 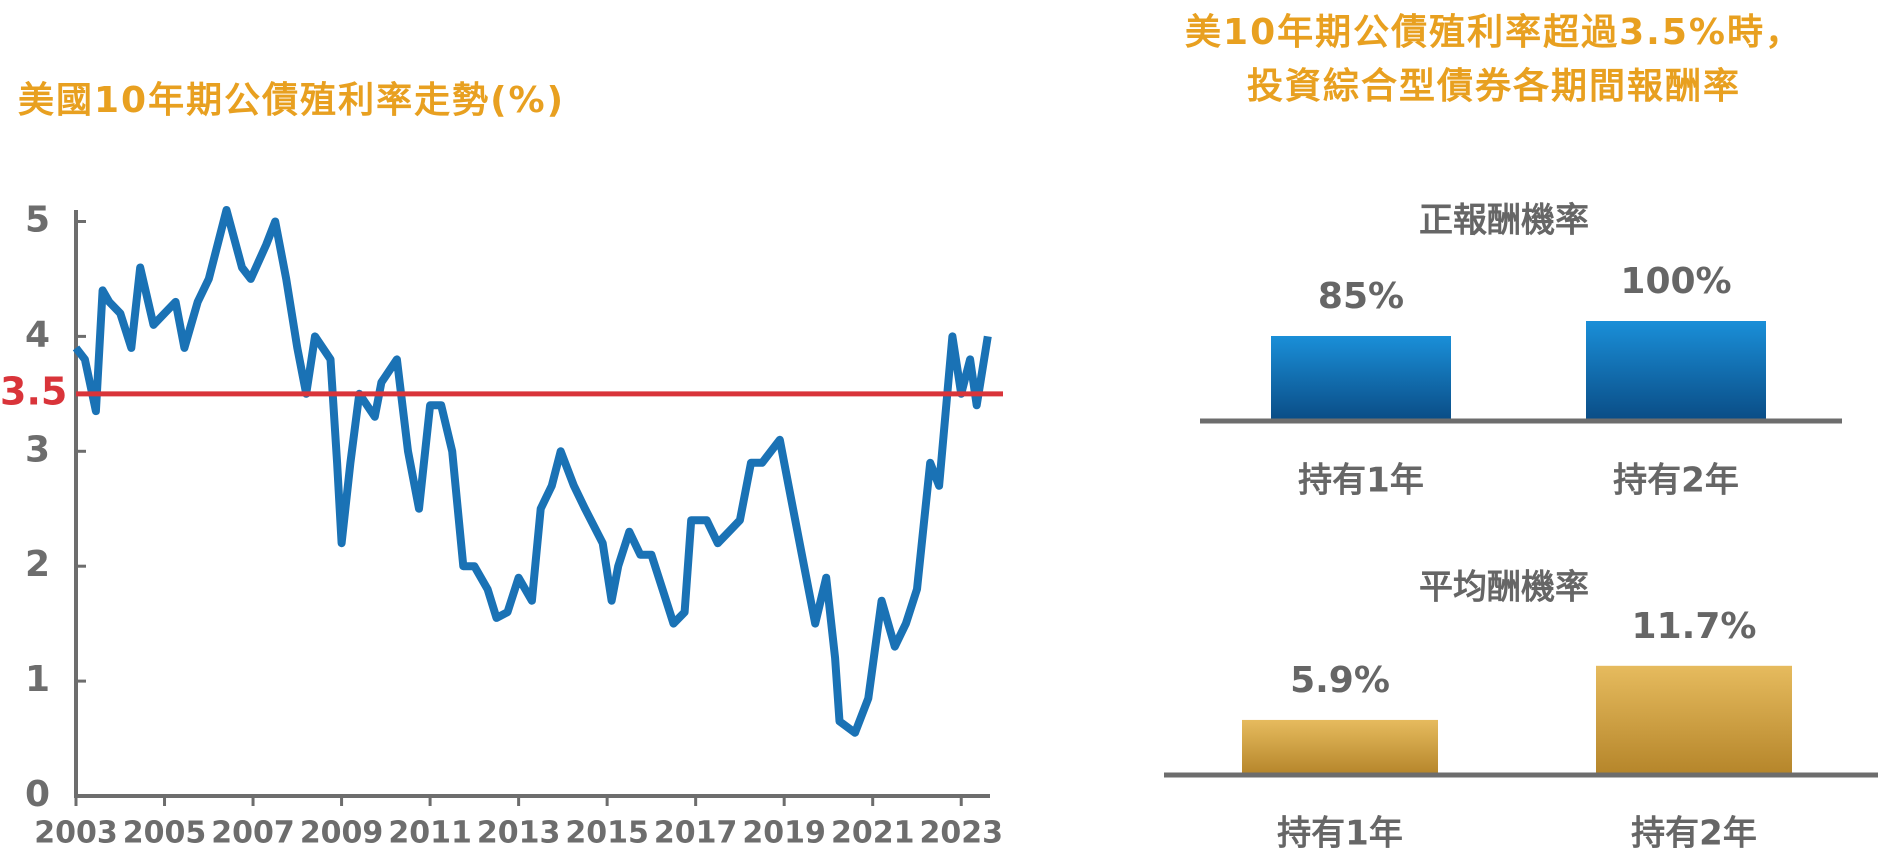 What do you see at coordinates (37, 564) in the screenshot?
I see `y-tick-label: 2` at bounding box center [37, 564].